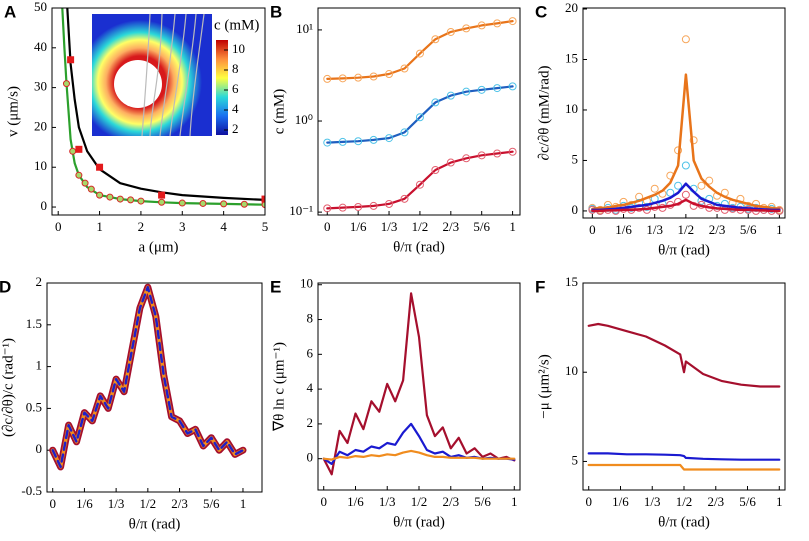 The height and width of the screenshot is (541, 809). Describe the element at coordinates (238, 48) in the screenshot. I see `colorbar-tick-label: 10` at that location.